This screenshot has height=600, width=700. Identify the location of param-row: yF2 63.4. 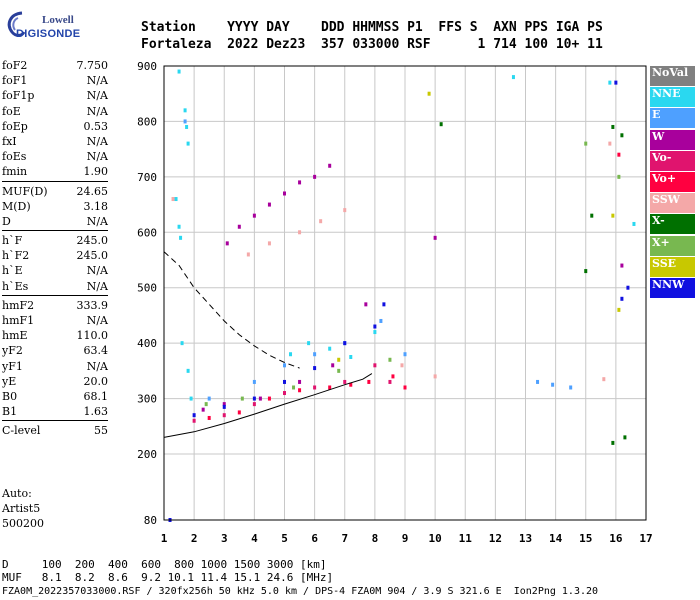
(55, 350).